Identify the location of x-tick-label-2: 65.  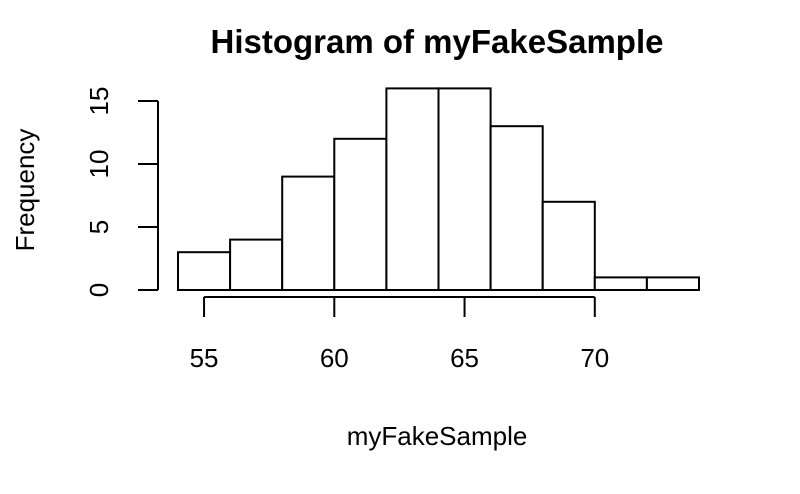
(464, 358).